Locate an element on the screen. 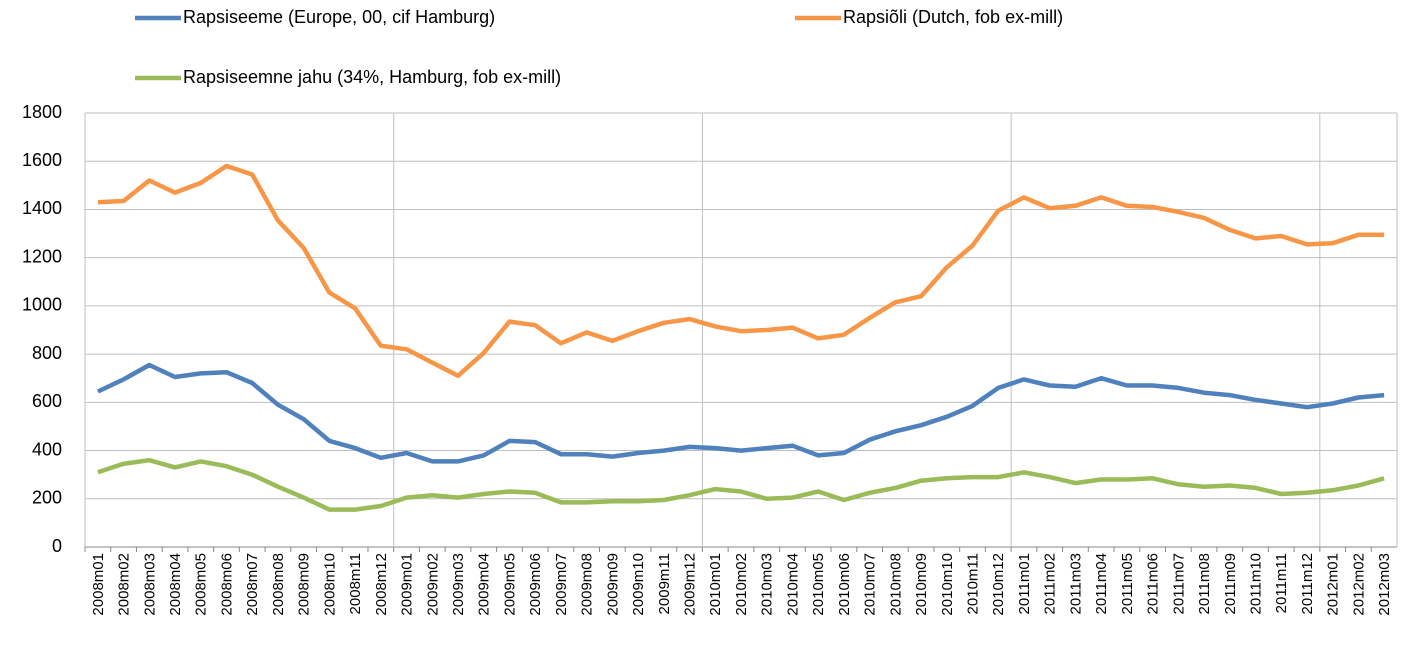 Image resolution: width=1411 pixels, height=647 pixels. x-tick-label: 2010m11 is located at coordinates (972, 583).